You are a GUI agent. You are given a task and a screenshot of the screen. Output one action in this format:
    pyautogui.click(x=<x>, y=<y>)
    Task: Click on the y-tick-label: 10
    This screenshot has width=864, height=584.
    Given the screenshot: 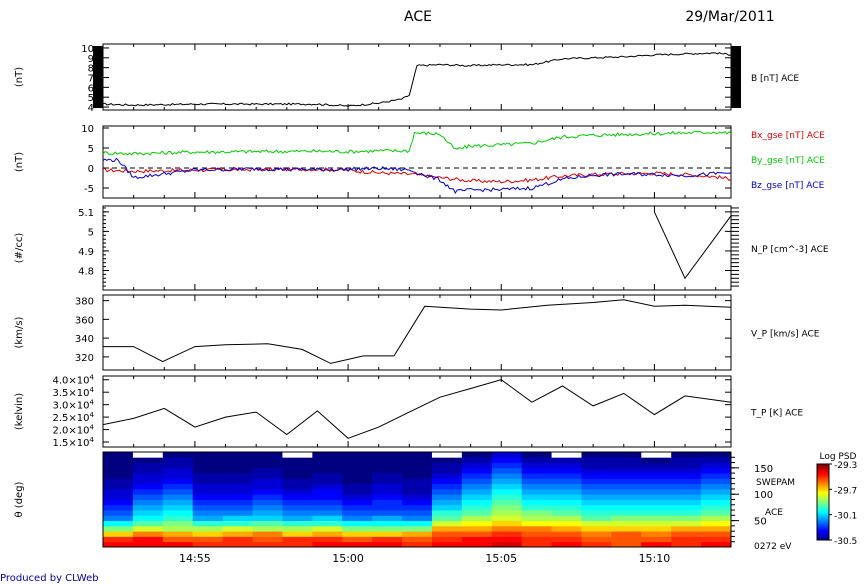 What is the action you would take?
    pyautogui.click(x=87, y=49)
    